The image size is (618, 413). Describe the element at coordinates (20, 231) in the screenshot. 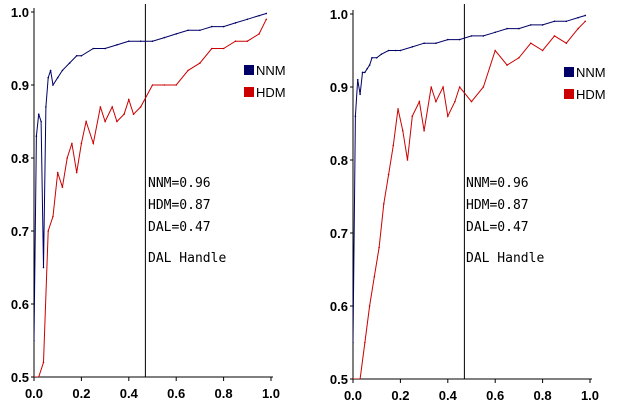

I see `y-tick-label: 0.7` at that location.